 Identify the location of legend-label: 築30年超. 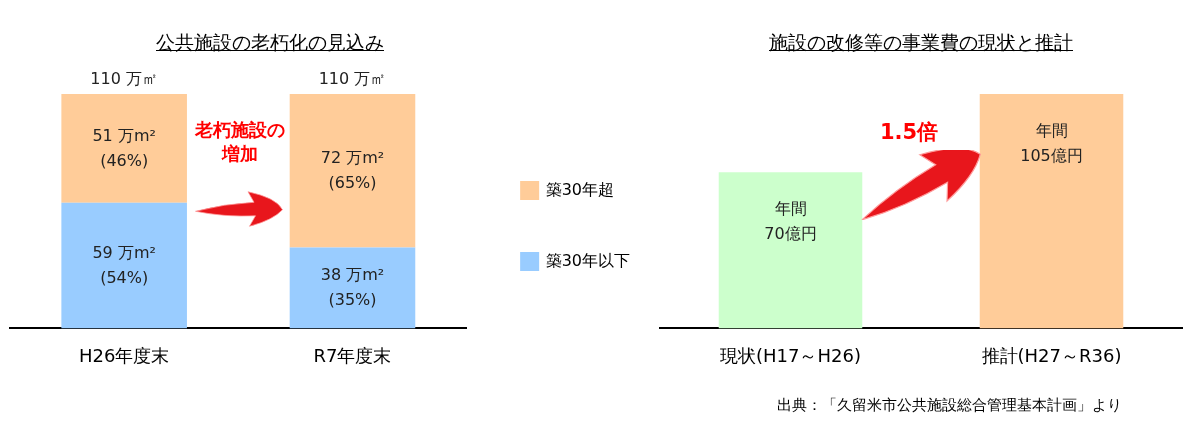
(579, 189).